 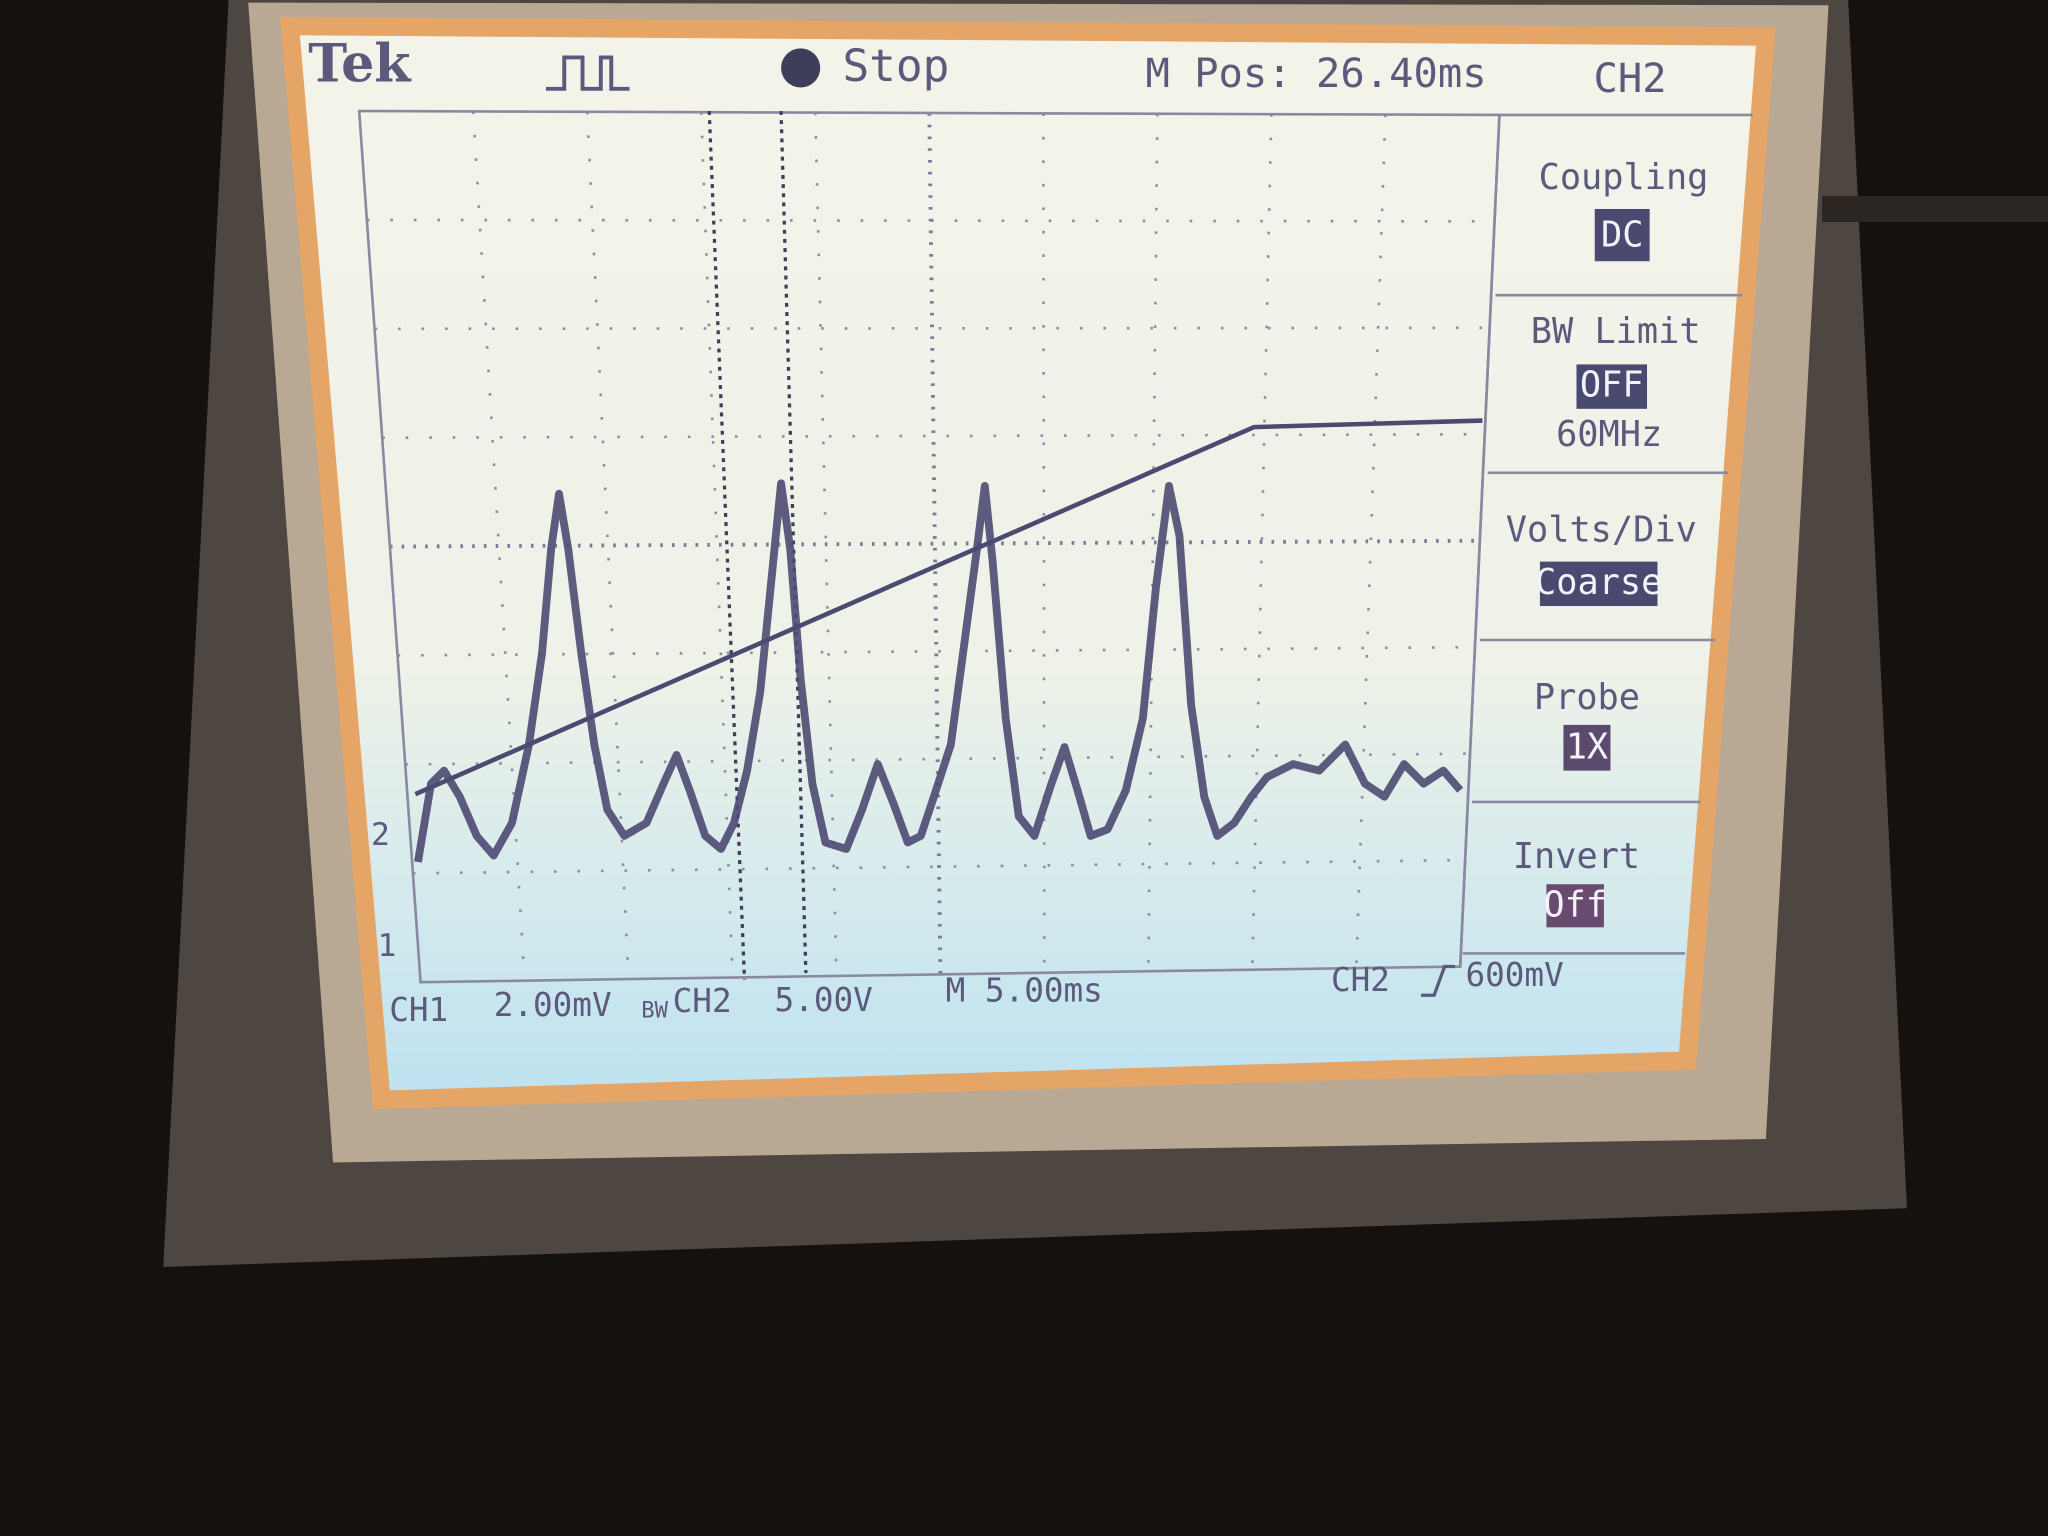 What do you see at coordinates (1935, 209) in the screenshot?
I see `bezel-slot` at bounding box center [1935, 209].